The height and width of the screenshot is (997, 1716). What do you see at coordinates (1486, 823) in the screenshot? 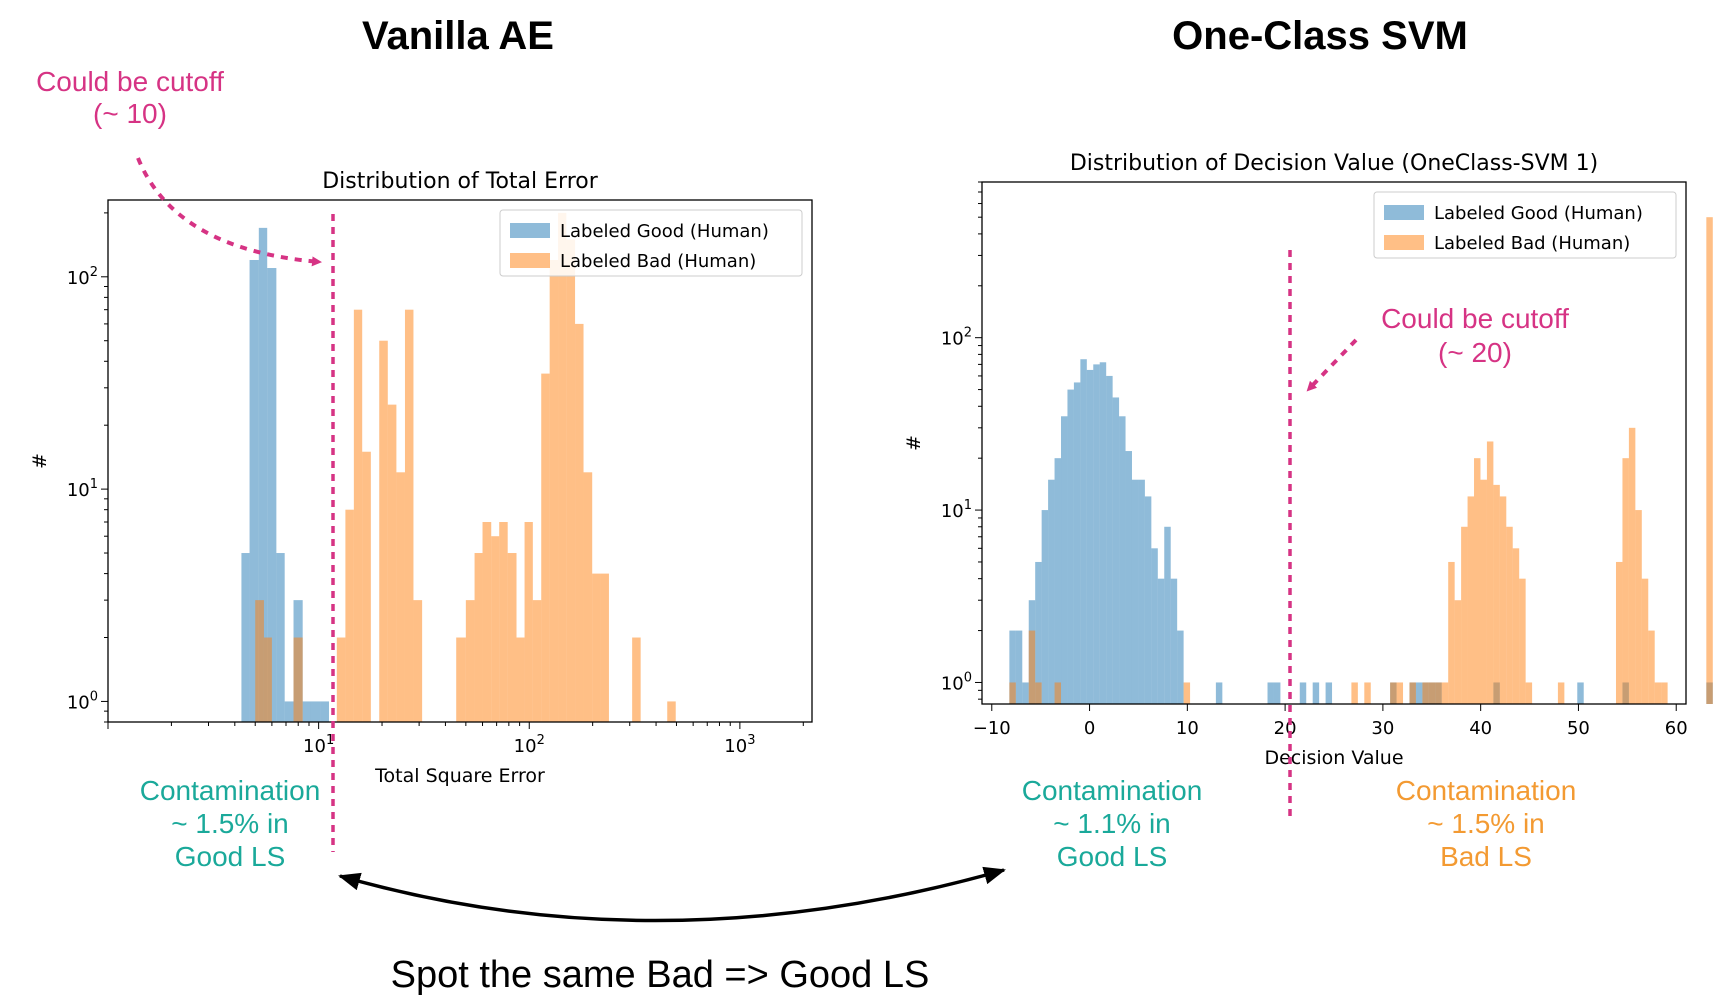
I see `contam-right-line2: ~ 1.5% in` at bounding box center [1486, 823].